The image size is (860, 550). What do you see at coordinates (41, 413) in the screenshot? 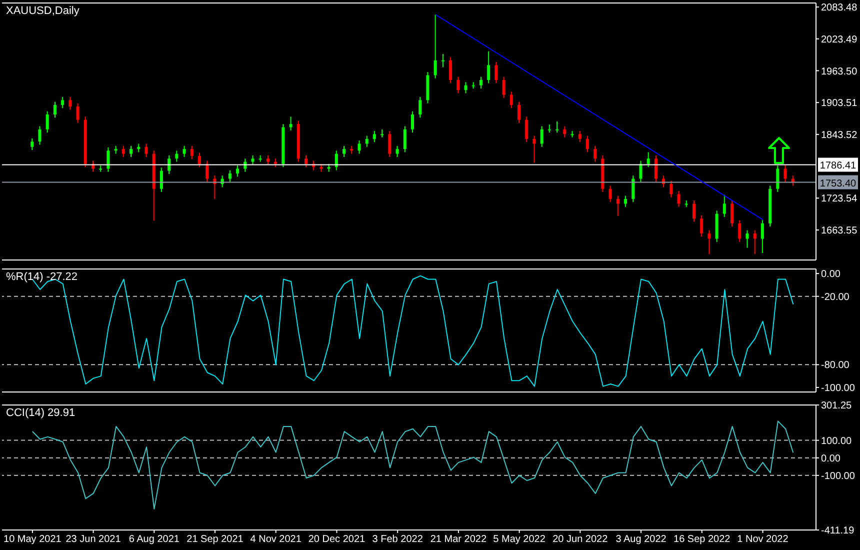
I see `chart-title: CCI(14) 29.91` at bounding box center [41, 413].